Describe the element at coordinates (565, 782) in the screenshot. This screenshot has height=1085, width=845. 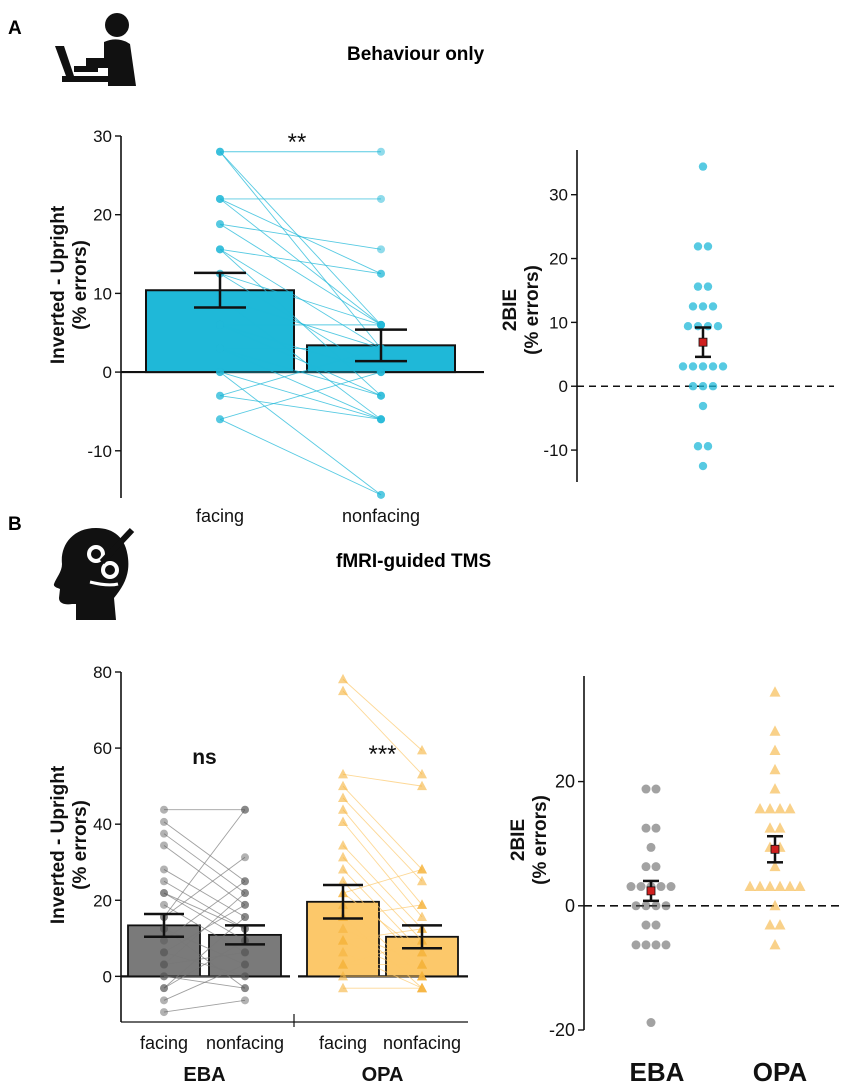
I see `b-2bie-y-tick-label: 20` at that location.